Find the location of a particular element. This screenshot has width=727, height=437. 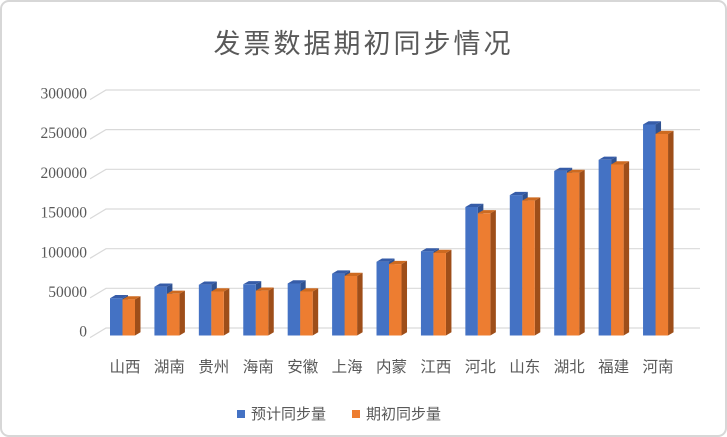

x-axis-category-label: 山西 is located at coordinates (124, 367).